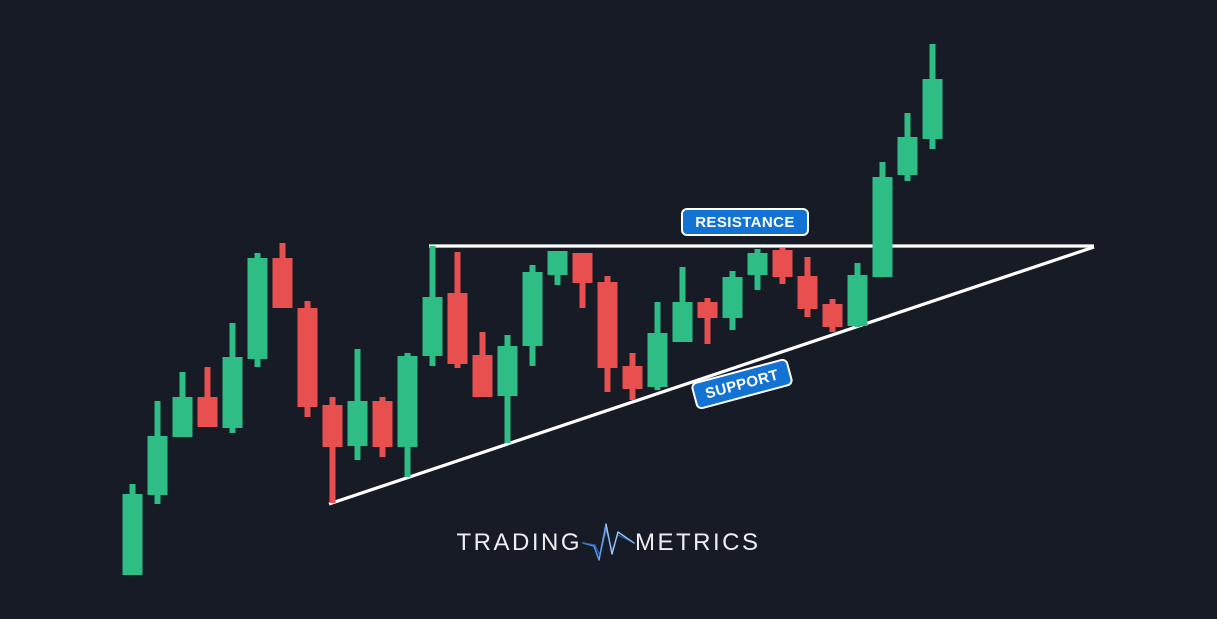  What do you see at coordinates (745, 222) in the screenshot?
I see `resistance-badge: RESISTANCE` at bounding box center [745, 222].